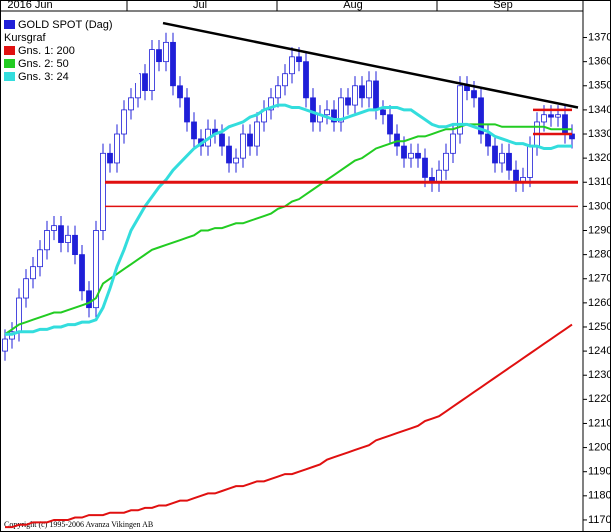 The height and width of the screenshot is (532, 611). Describe the element at coordinates (599, 423) in the screenshot. I see `y-tick-label: 1210` at that location.